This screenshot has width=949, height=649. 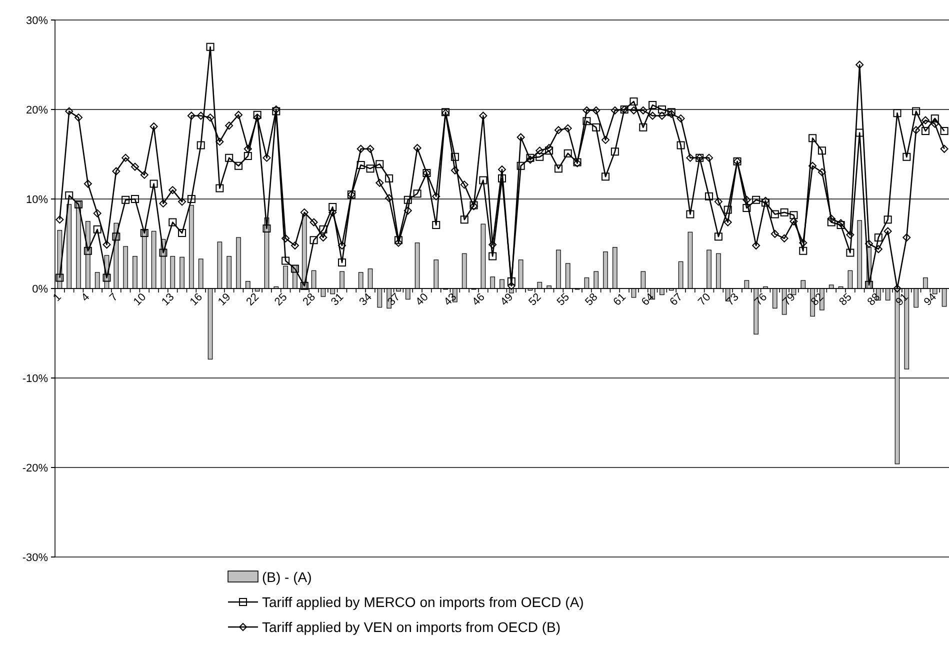 I want to click on x-tick-label: 1, so click(x=57, y=297).